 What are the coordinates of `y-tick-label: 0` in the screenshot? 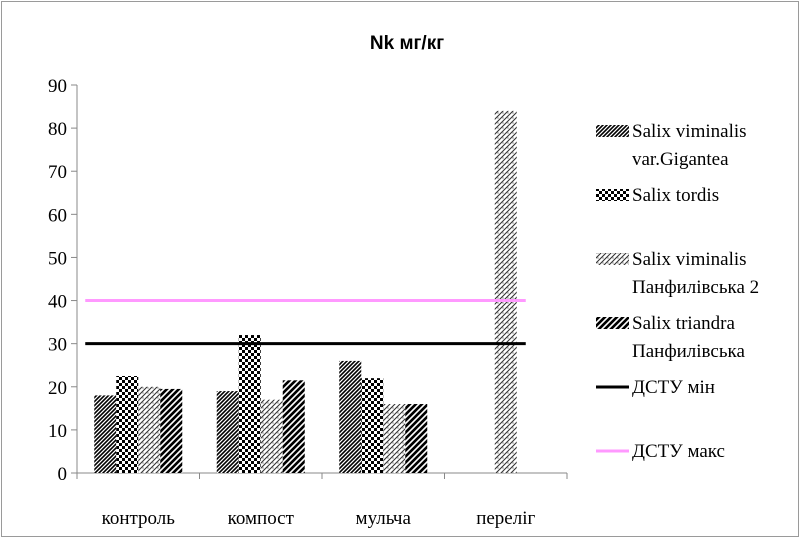 It's located at (63, 474).